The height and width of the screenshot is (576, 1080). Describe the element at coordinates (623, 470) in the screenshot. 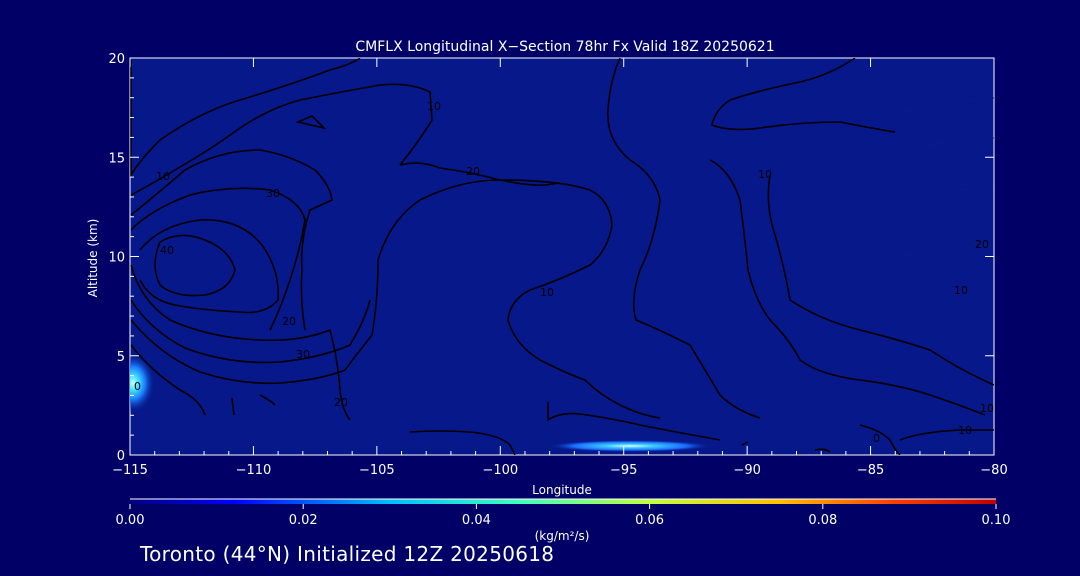

I see `x-tick-label: −95` at that location.